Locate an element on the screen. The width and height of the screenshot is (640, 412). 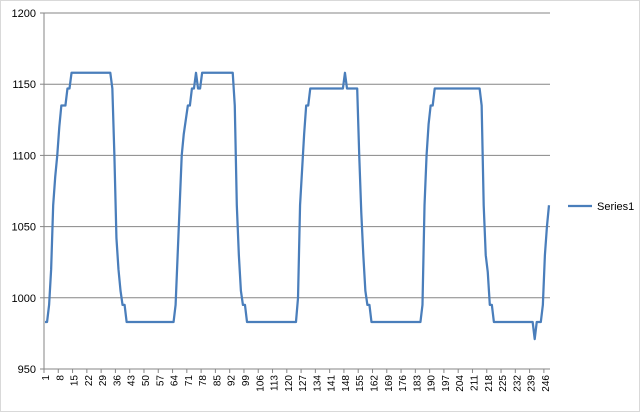
x-tick-label: 232 is located at coordinates (517, 383).